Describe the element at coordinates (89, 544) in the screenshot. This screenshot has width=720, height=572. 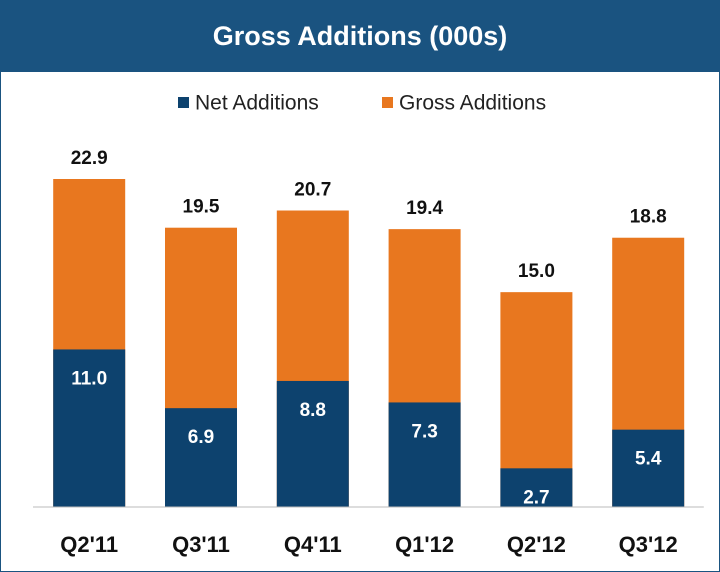
I see `x-tick-label: Q2'11` at that location.